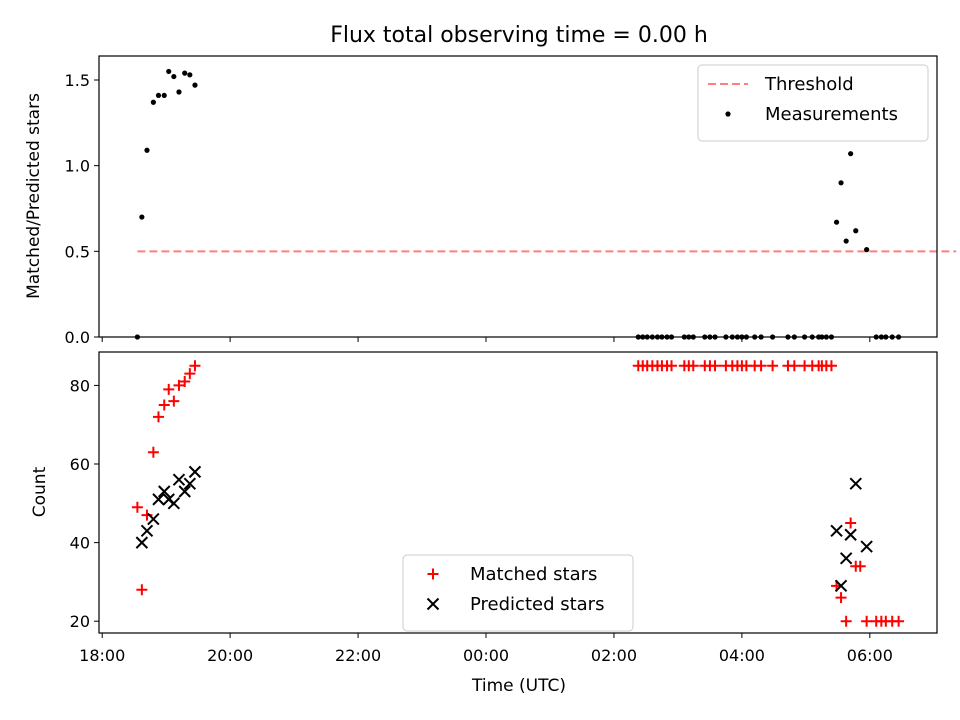 Image resolution: width=960 pixels, height=720 pixels. What do you see at coordinates (518, 686) in the screenshot?
I see `x-axis-label: Time (UTC)` at bounding box center [518, 686].